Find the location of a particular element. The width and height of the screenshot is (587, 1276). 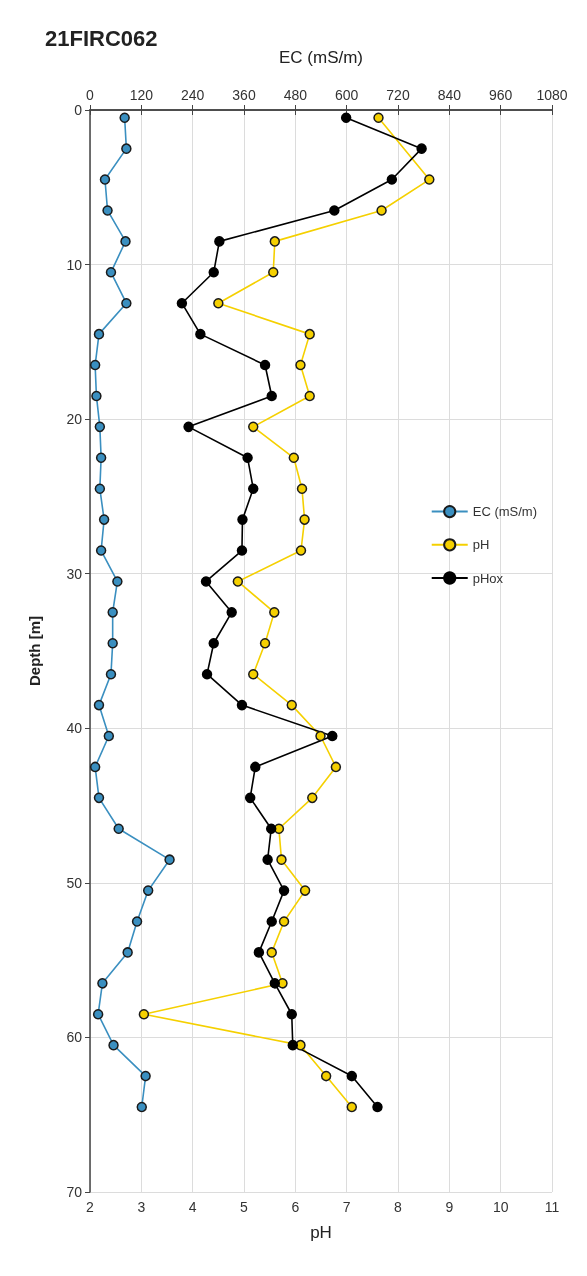

x-tick-label: 7 is located at coordinates (346, 1207).